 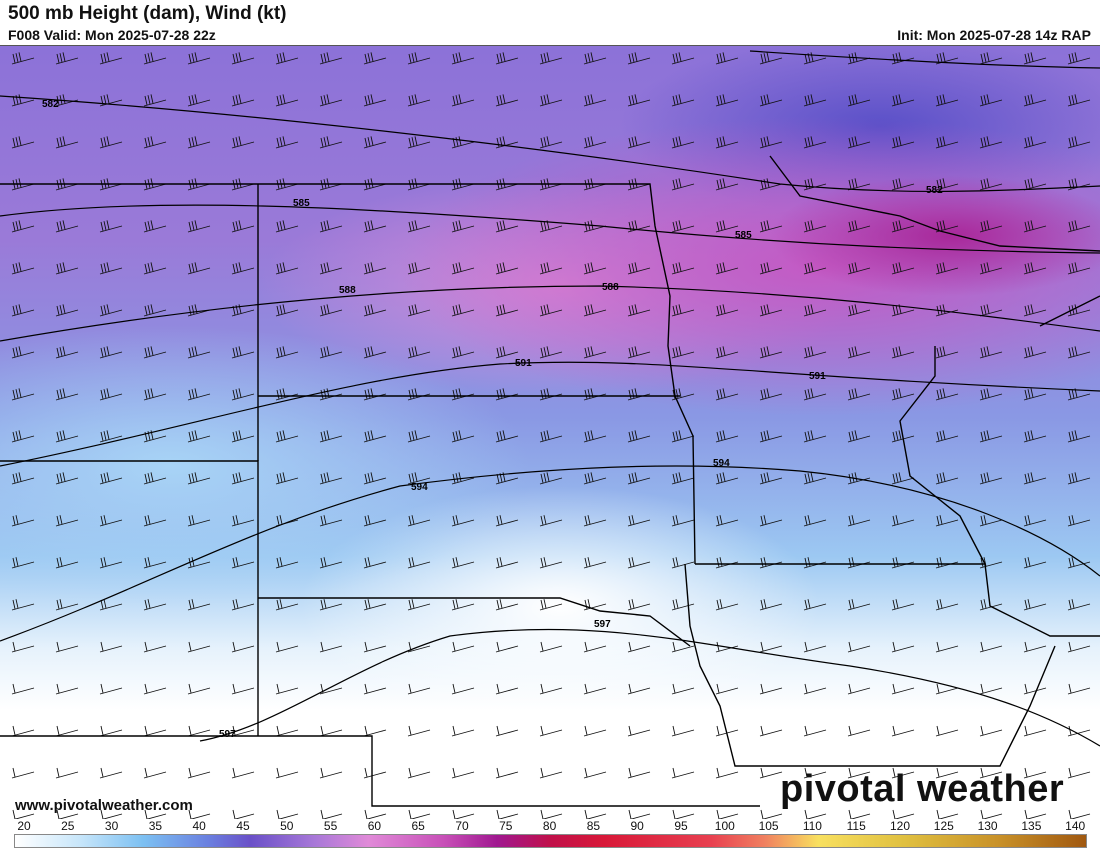 I want to click on colorbar-tick: 30, so click(x=111, y=826).